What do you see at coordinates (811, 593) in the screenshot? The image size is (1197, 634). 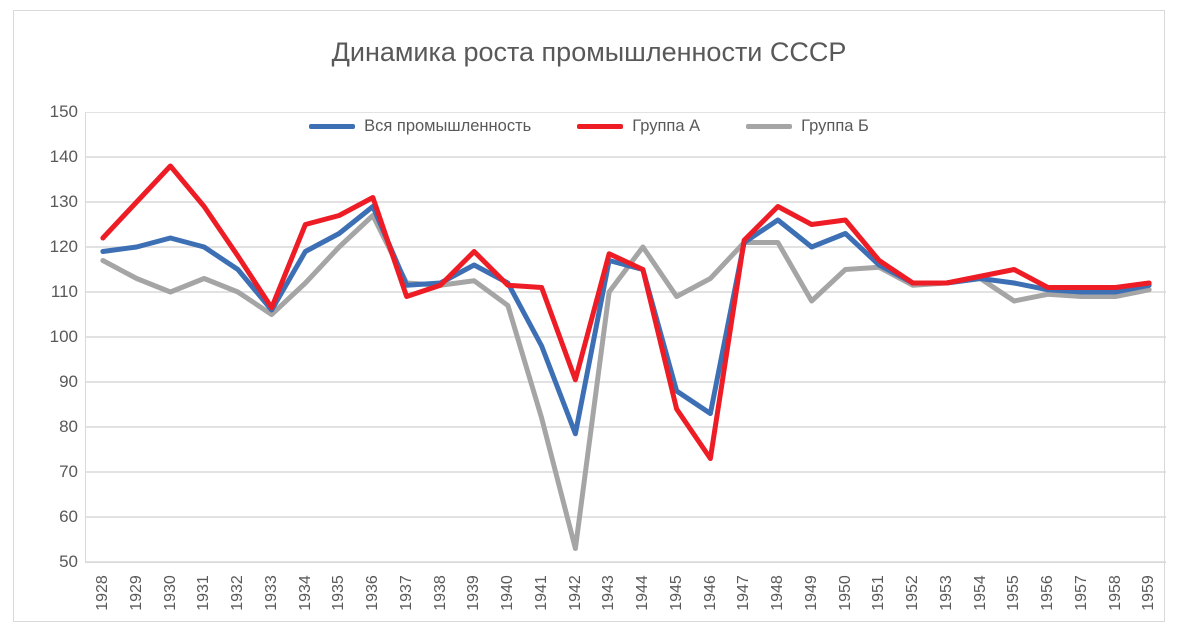 I see `x-axis-tick-label: 1949` at bounding box center [811, 593].